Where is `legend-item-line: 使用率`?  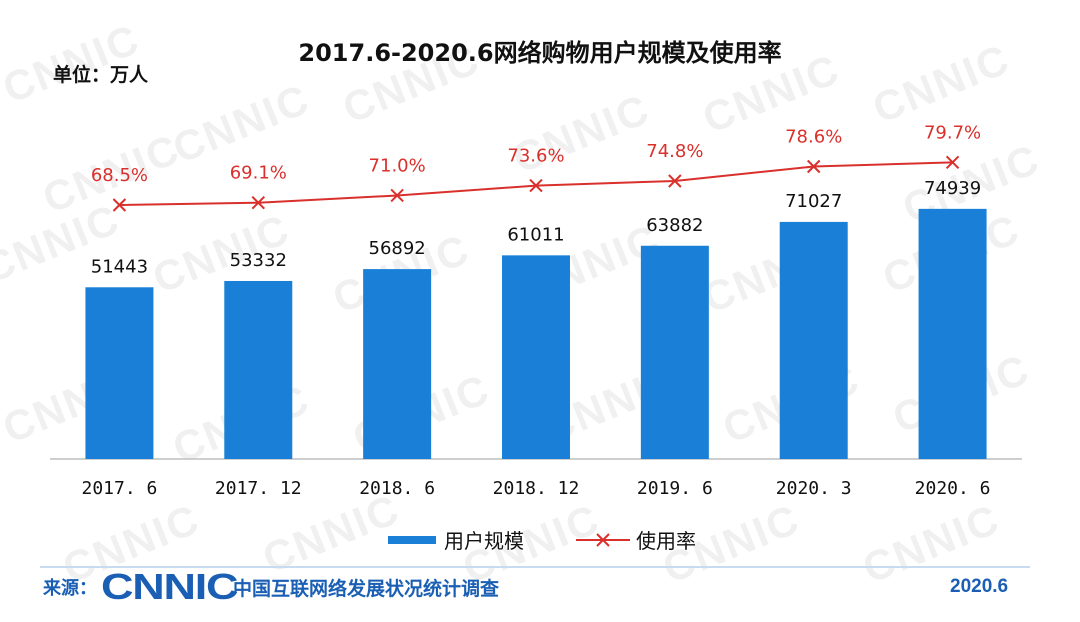
legend-item-line: 使用率 is located at coordinates (636, 539).